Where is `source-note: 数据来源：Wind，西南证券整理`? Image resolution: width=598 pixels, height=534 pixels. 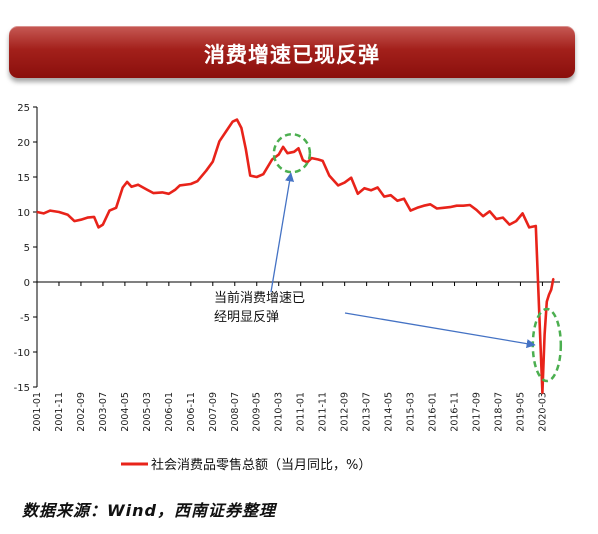 source-note: 数据来源：Wind，西南证券整理 is located at coordinates (149, 510).